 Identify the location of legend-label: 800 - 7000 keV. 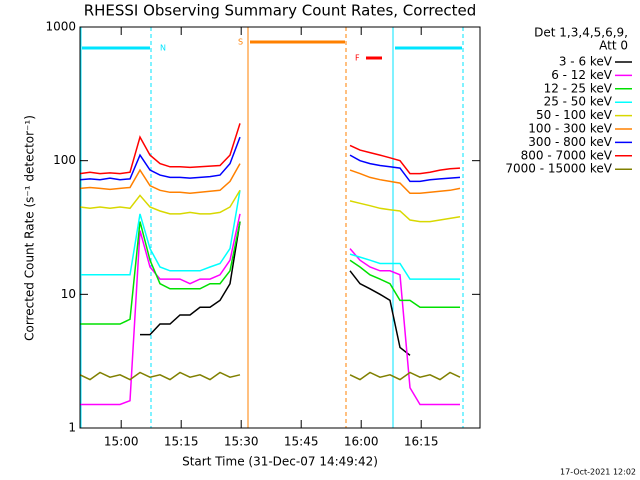
(567, 155).